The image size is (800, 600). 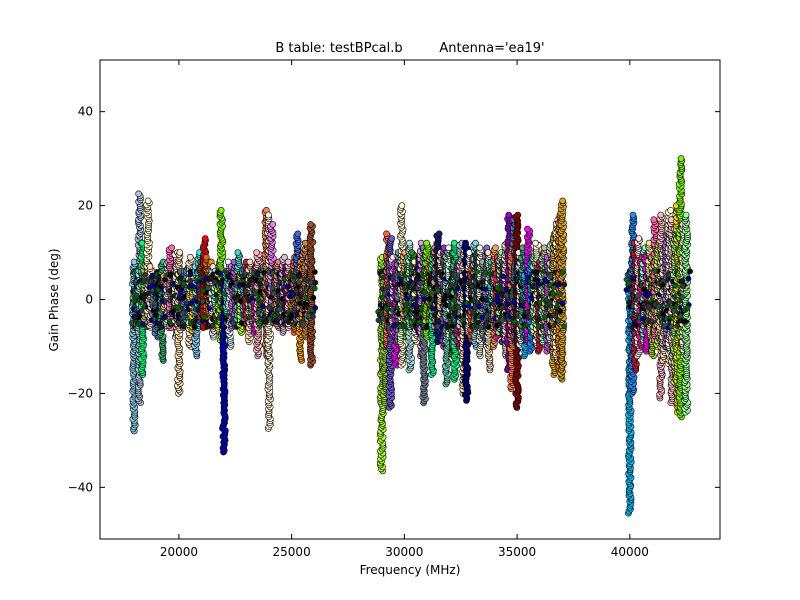 What do you see at coordinates (491, 48) in the screenshot?
I see `chart-subtitle: Antenna='ea19'` at bounding box center [491, 48].